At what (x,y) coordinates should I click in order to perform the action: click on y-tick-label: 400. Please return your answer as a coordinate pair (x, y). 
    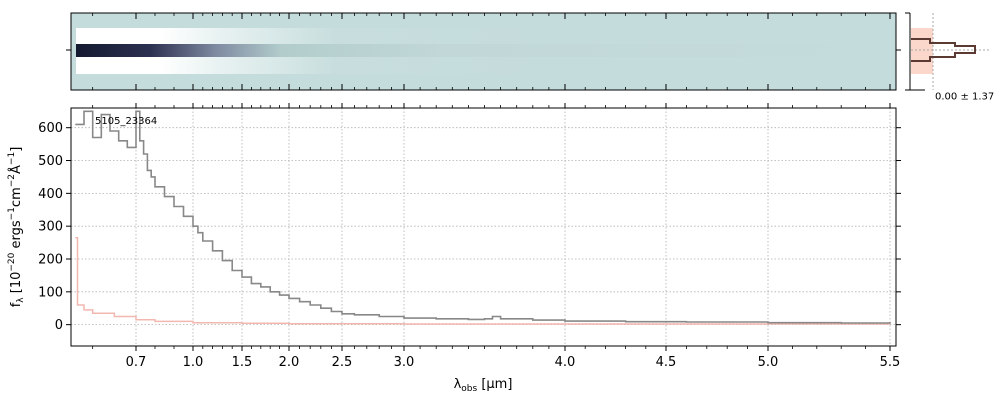
    Looking at the image, I should click on (50, 194).